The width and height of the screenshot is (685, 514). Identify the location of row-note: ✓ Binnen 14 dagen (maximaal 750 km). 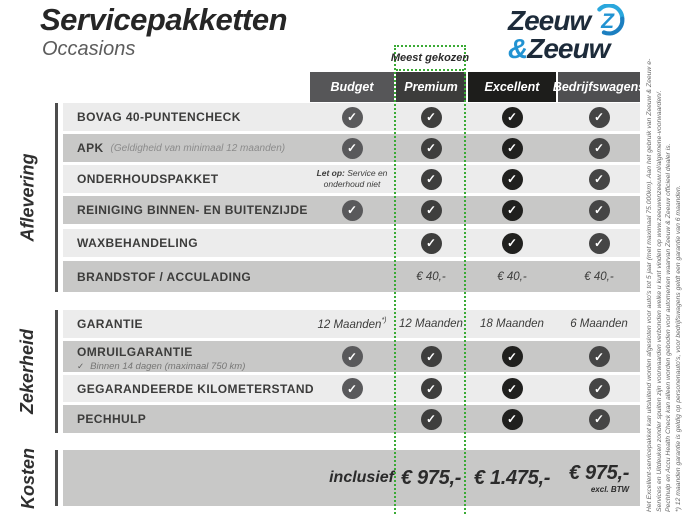
(161, 366).